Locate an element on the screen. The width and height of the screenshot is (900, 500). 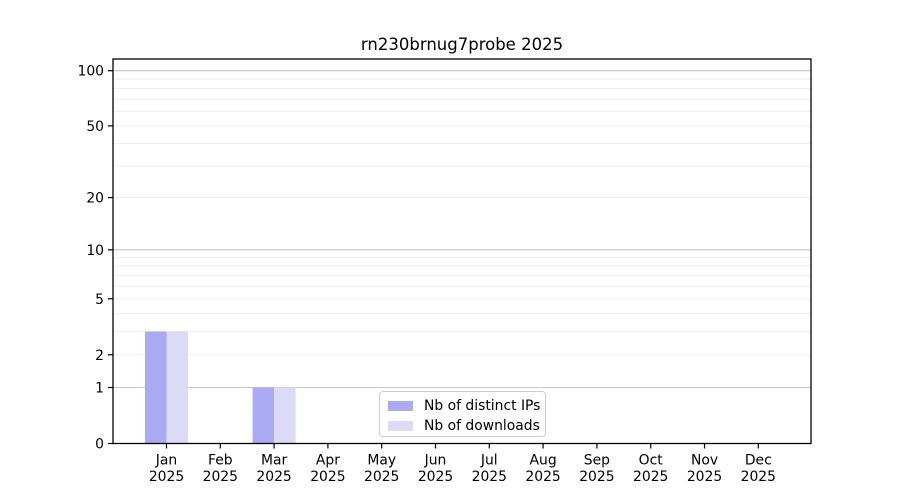
x-tick-label-month: Sep is located at coordinates (597, 461).